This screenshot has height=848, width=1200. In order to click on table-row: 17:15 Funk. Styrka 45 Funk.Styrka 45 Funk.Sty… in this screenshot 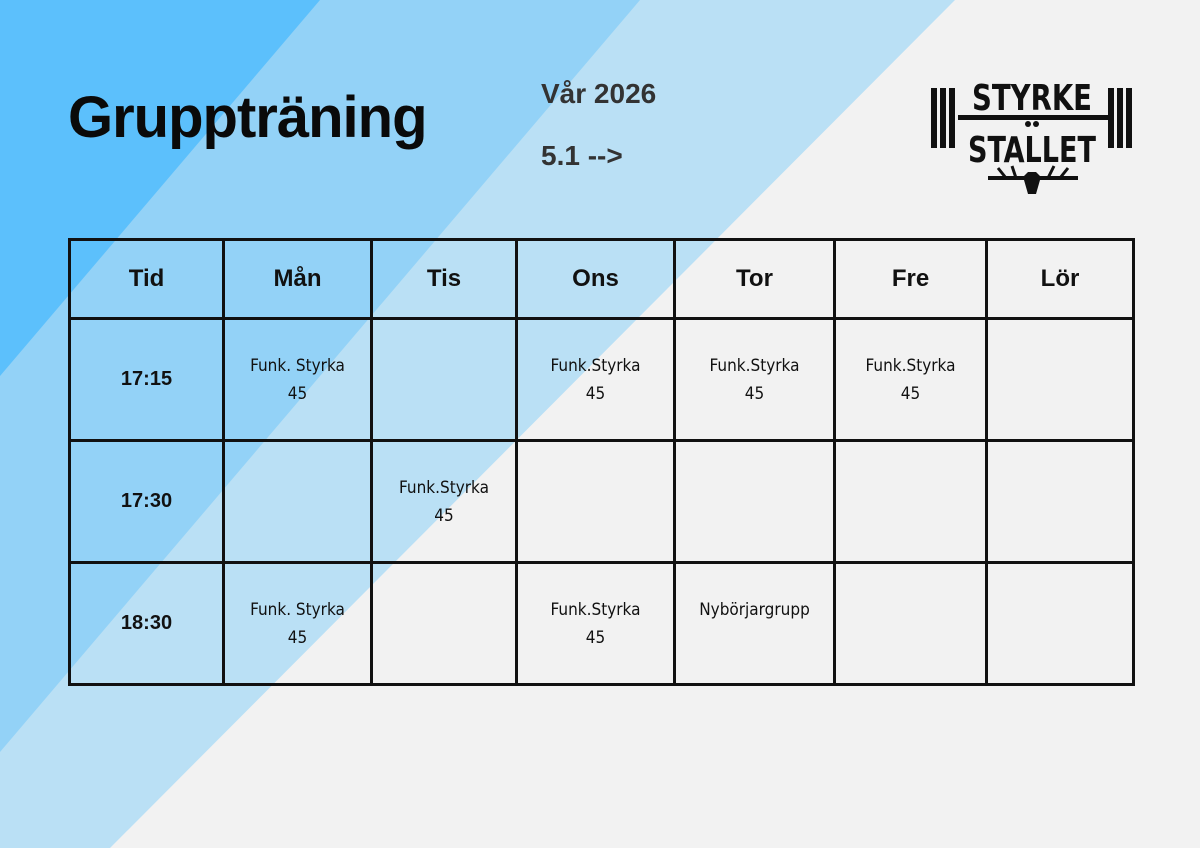, I will do `click(601, 379)`.